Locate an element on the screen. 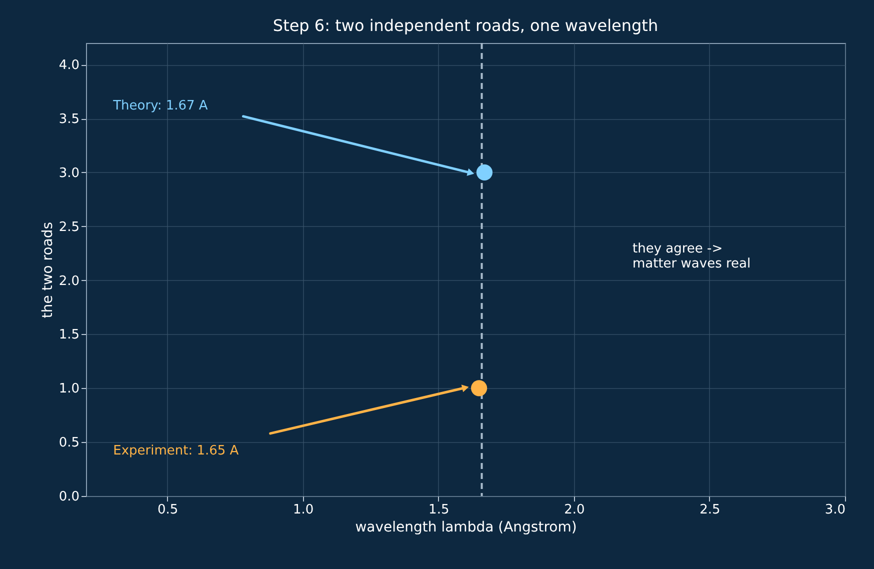  y-tick-label: 2.0 is located at coordinates (69, 281).